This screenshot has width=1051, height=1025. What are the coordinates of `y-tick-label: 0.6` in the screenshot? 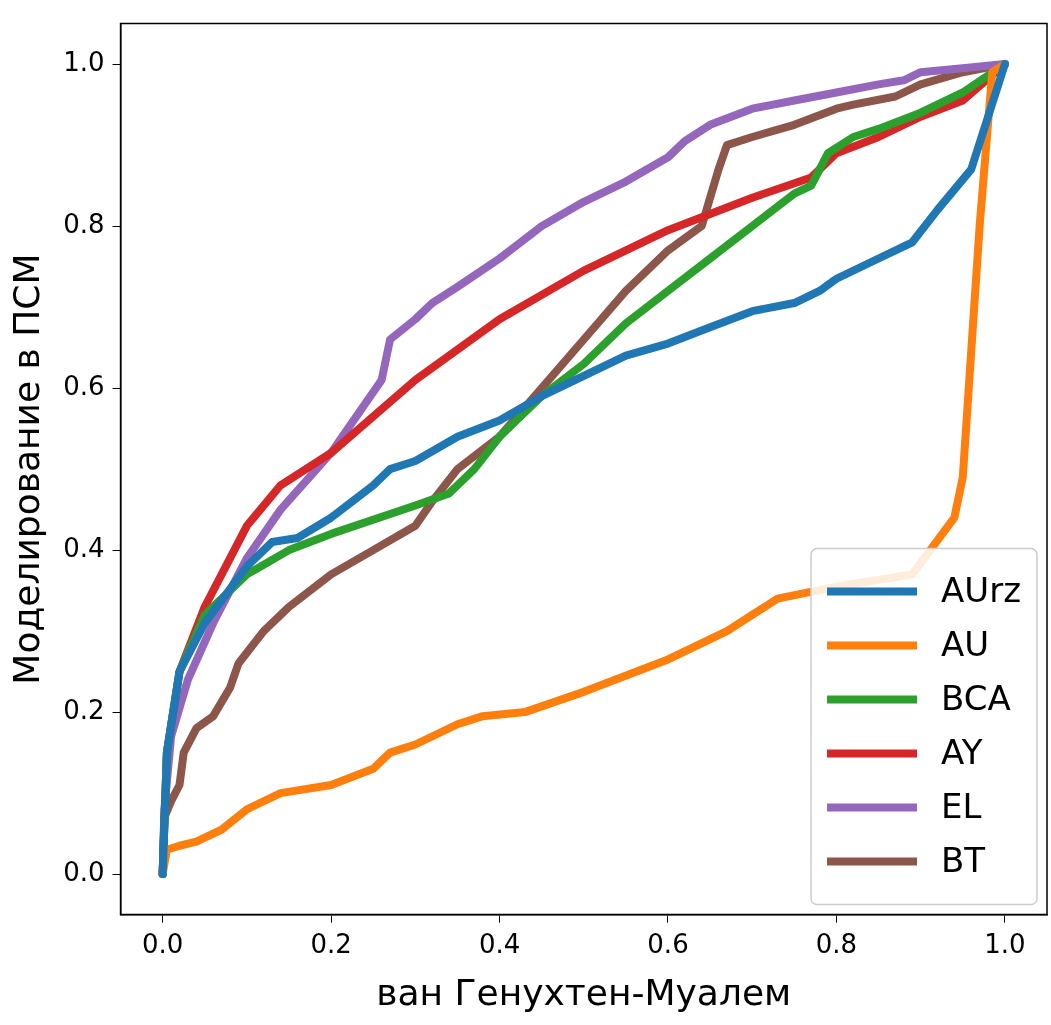 It's located at (84, 385).